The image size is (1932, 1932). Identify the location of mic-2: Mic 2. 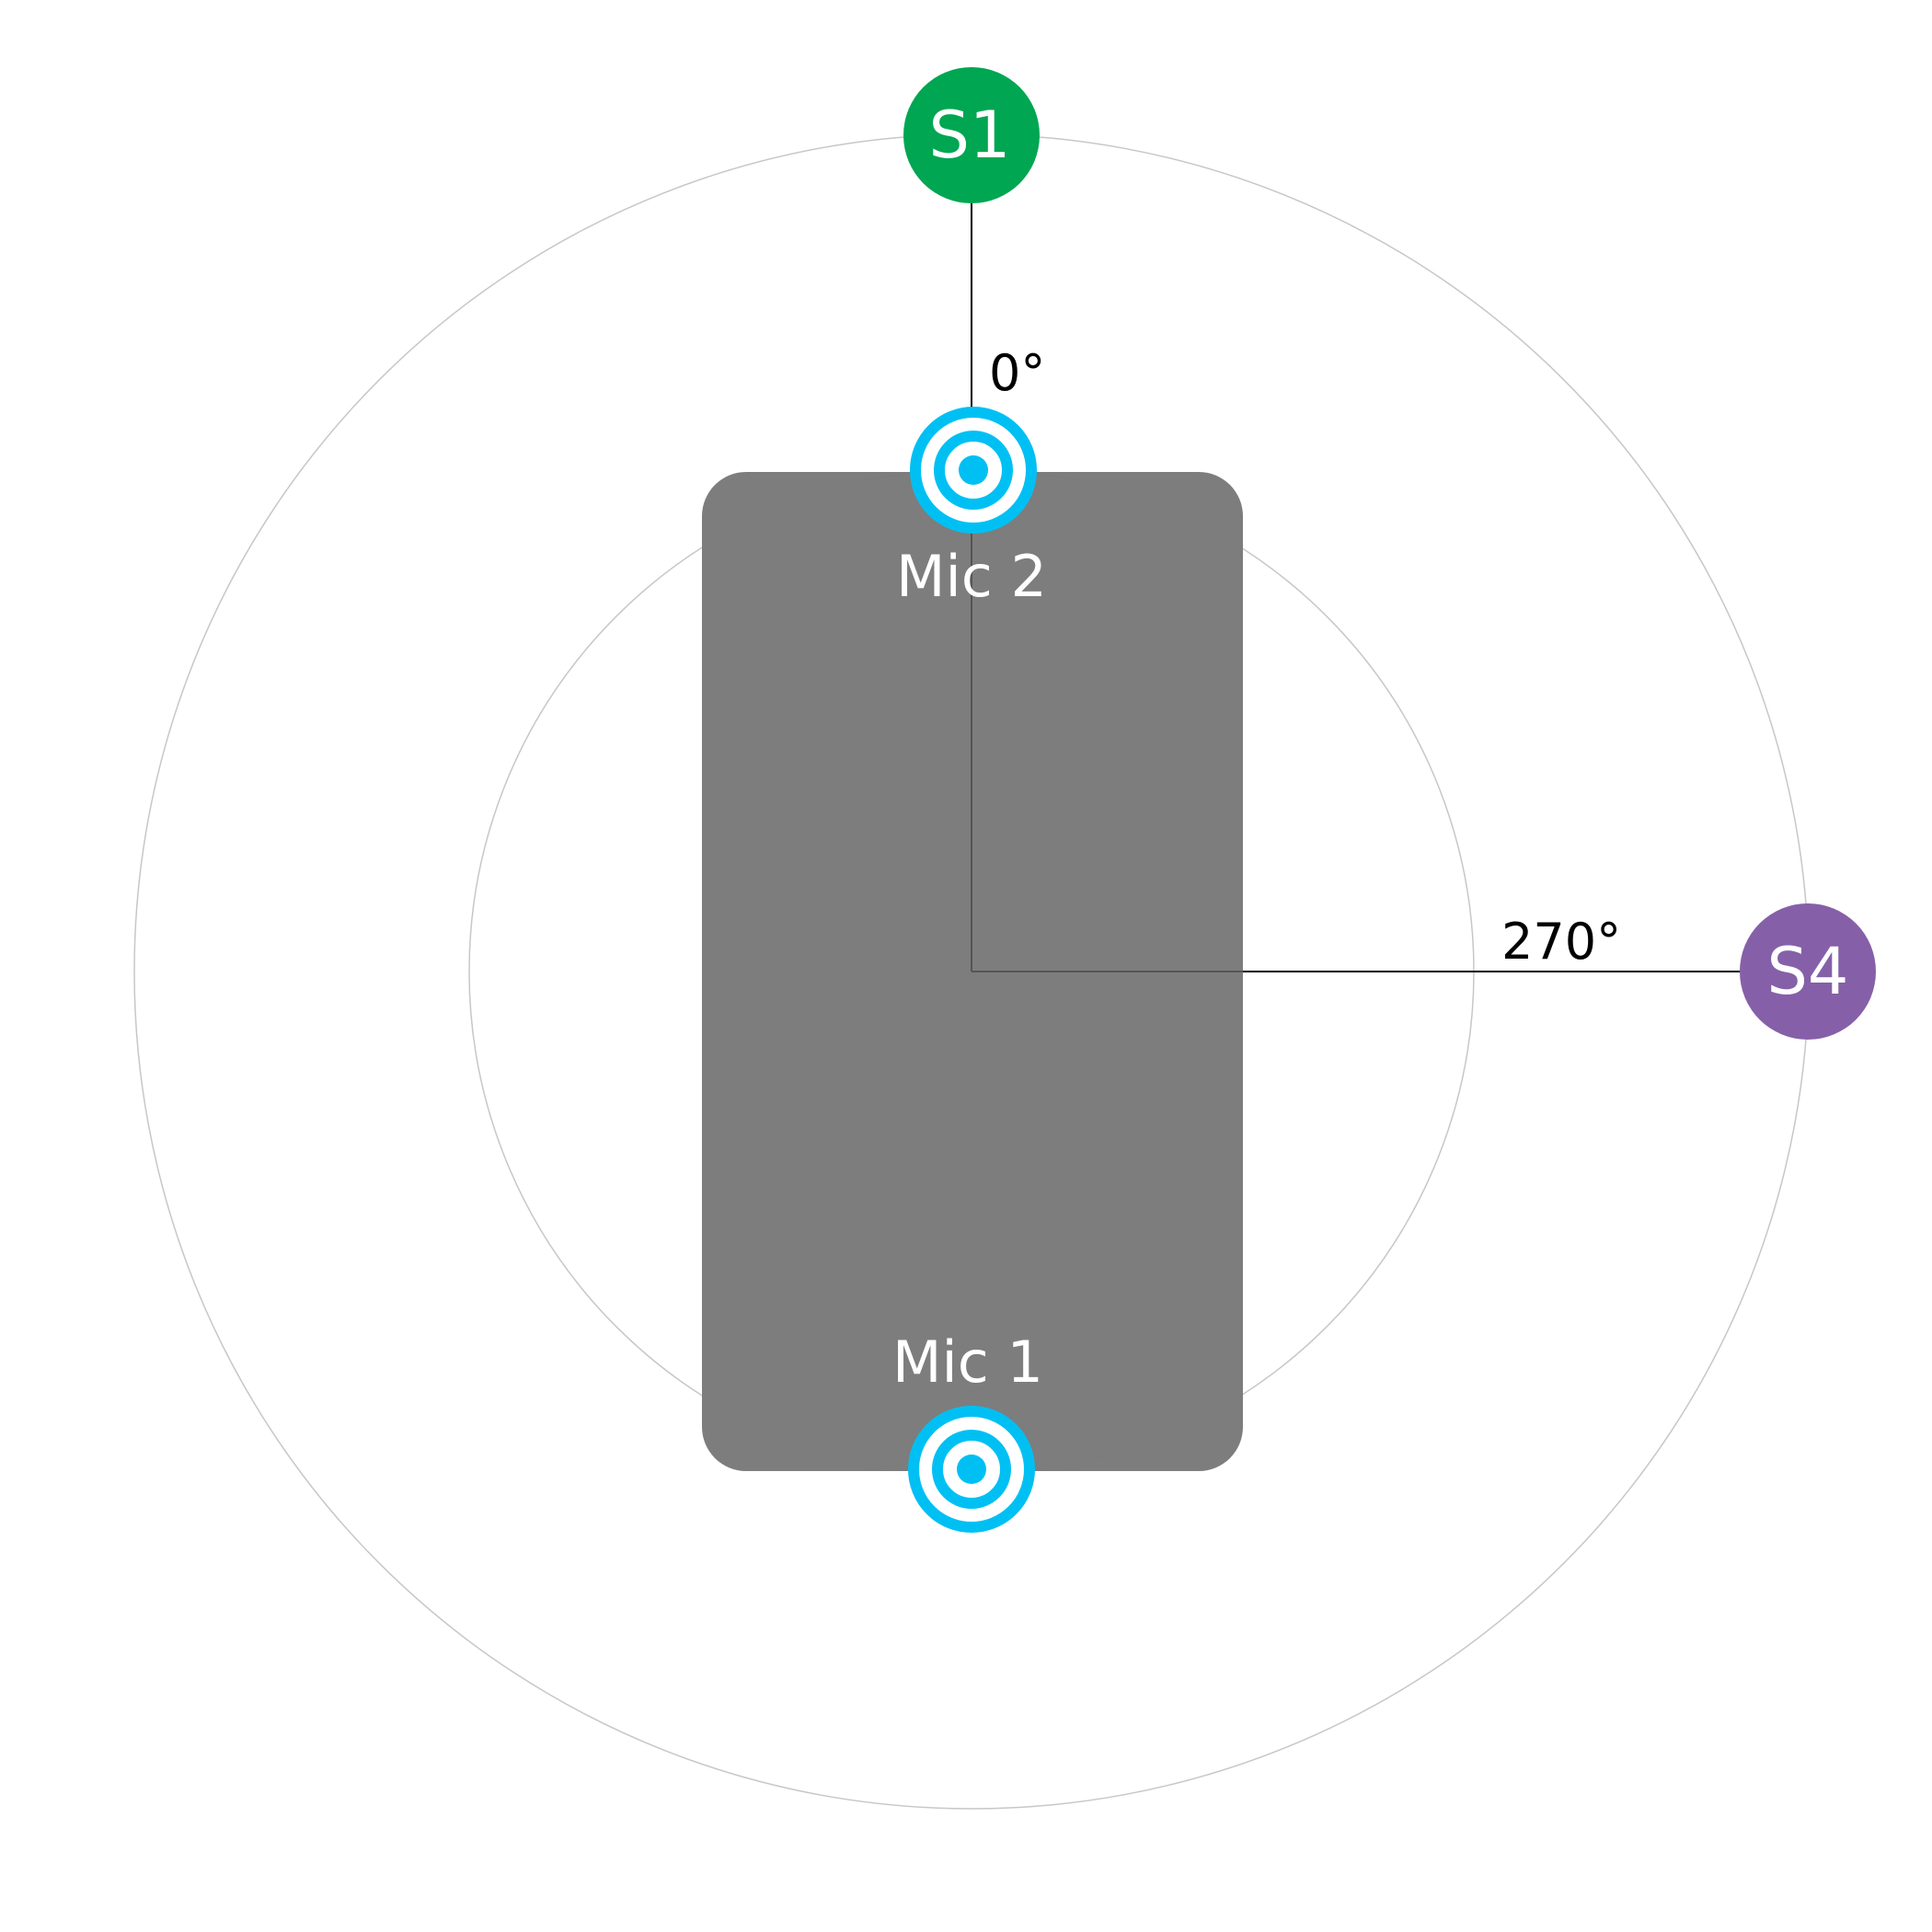
(972, 508).